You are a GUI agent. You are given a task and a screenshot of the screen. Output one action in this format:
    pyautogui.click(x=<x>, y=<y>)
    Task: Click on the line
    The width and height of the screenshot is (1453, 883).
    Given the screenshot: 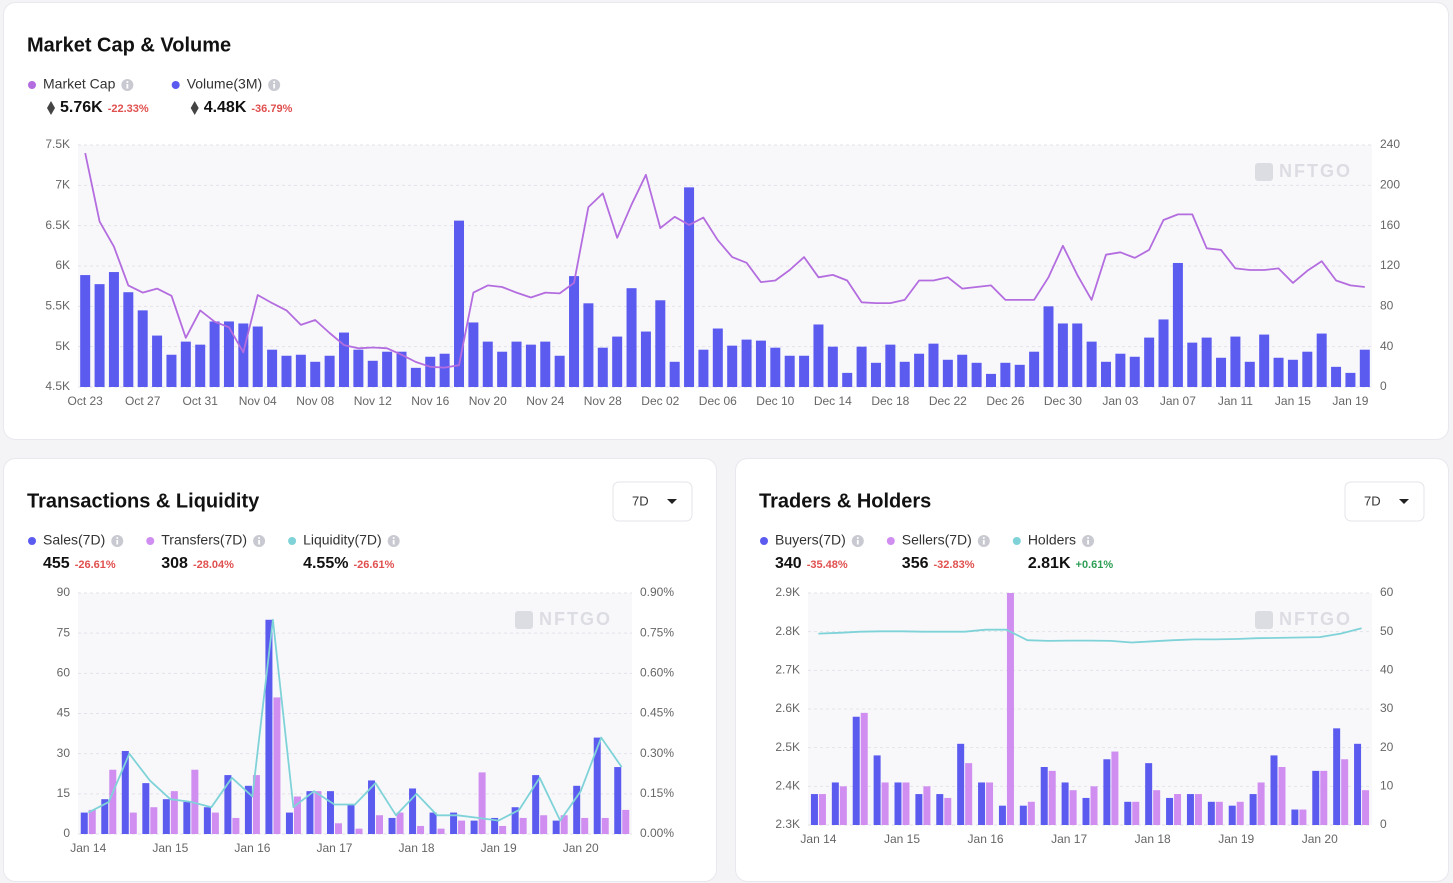 What is the action you would take?
    pyautogui.click(x=355, y=720)
    